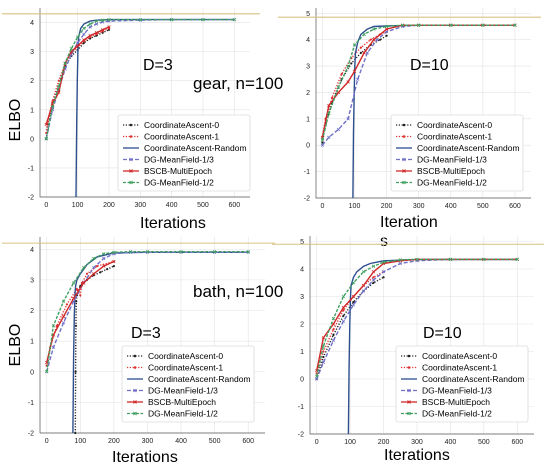 The height and width of the screenshot is (472, 552). Describe the element at coordinates (145, 457) in the screenshot. I see `x-axis-label: Iterations` at that location.